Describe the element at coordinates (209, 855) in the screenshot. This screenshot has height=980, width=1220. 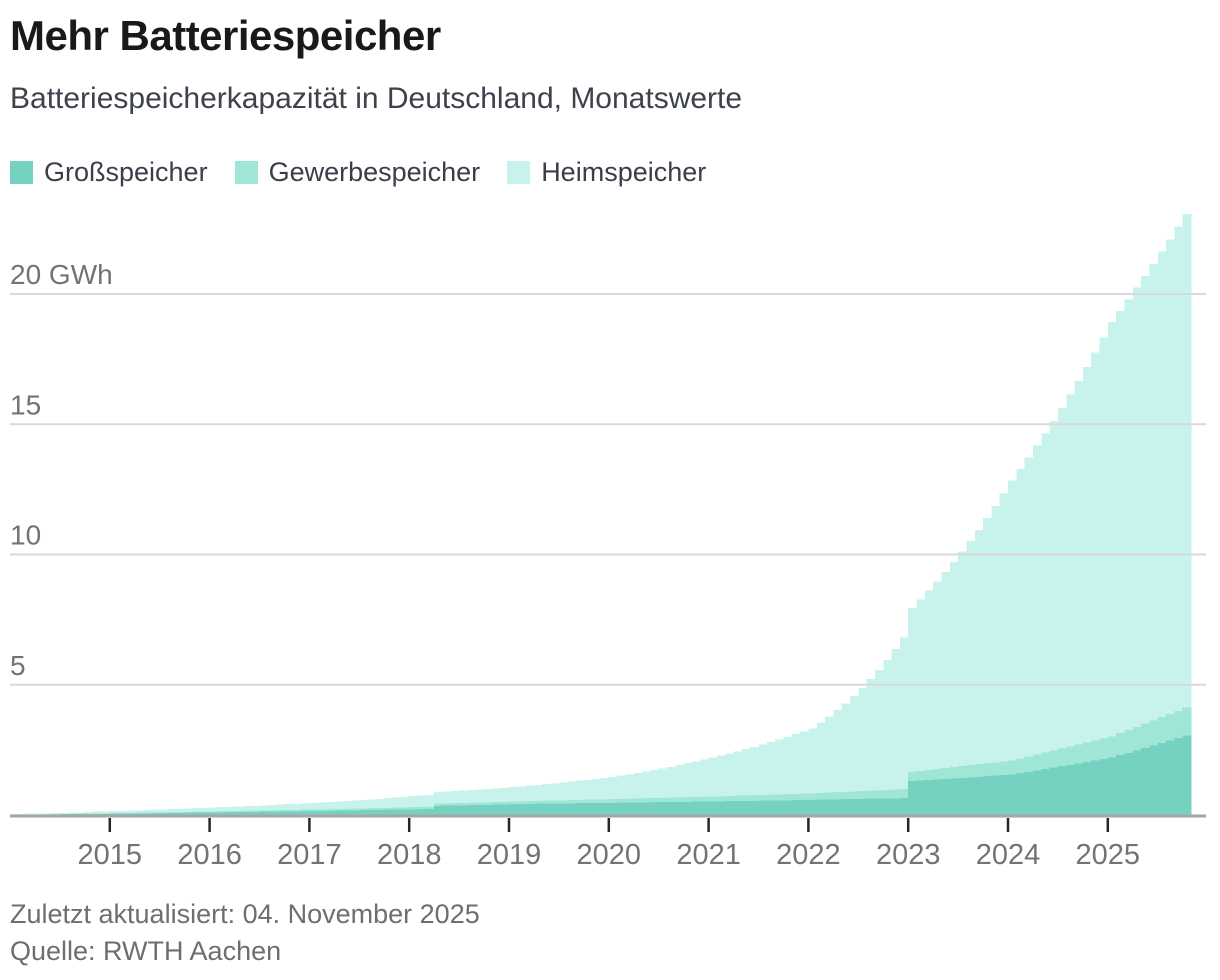
I see `x-axis-label-2016: 2016` at that location.